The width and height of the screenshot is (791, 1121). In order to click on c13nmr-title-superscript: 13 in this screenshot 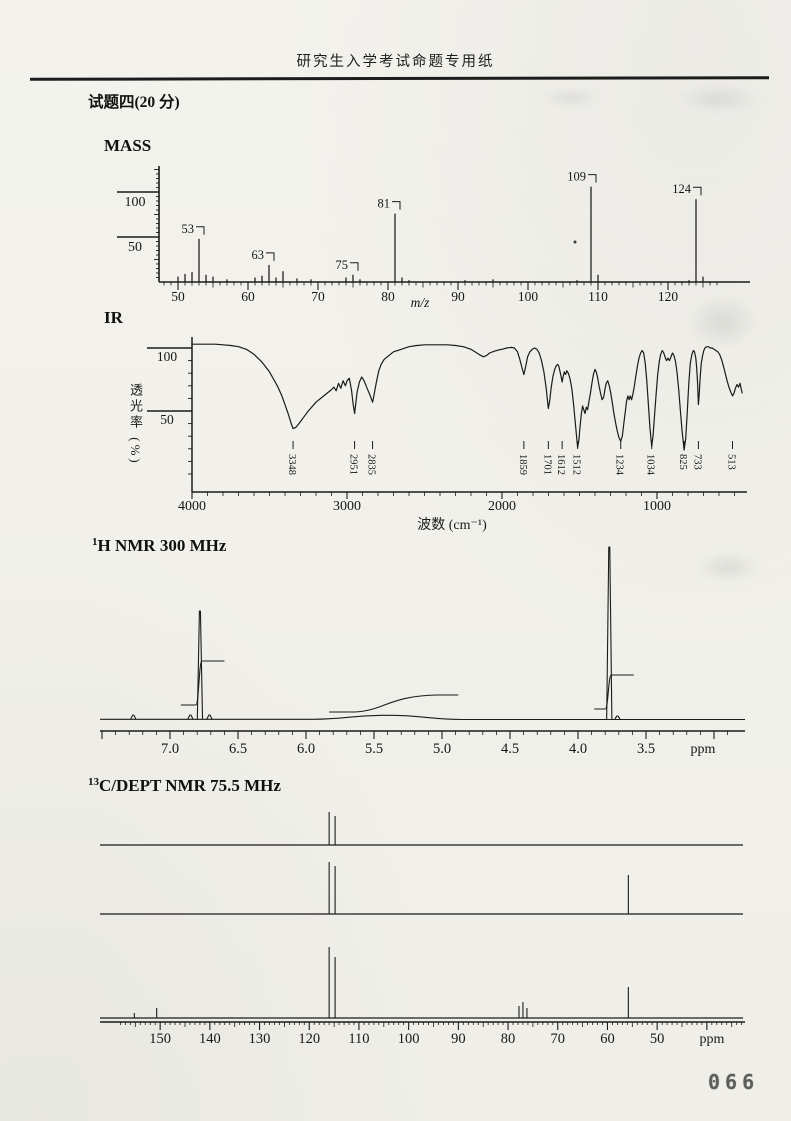, I will do `click(93, 782)`.